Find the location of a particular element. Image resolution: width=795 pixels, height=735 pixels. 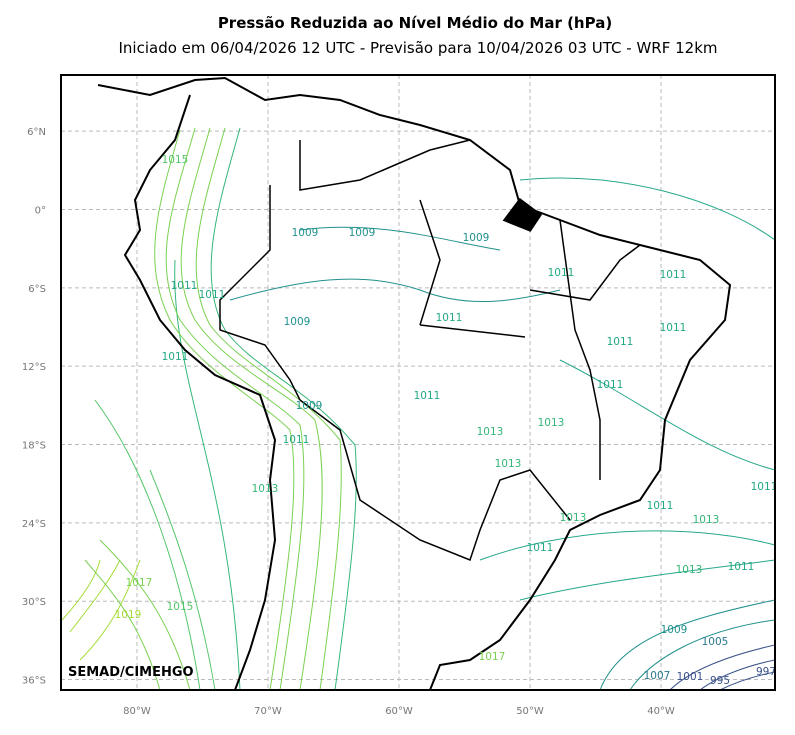

contour-label: 995 is located at coordinates (720, 681).